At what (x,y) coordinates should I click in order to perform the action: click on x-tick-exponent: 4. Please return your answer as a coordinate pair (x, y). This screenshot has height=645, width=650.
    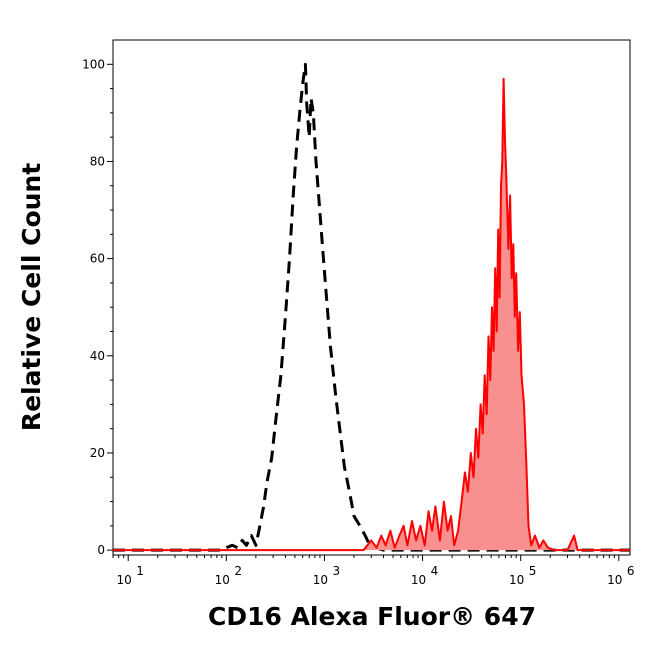
    Looking at the image, I should click on (435, 571).